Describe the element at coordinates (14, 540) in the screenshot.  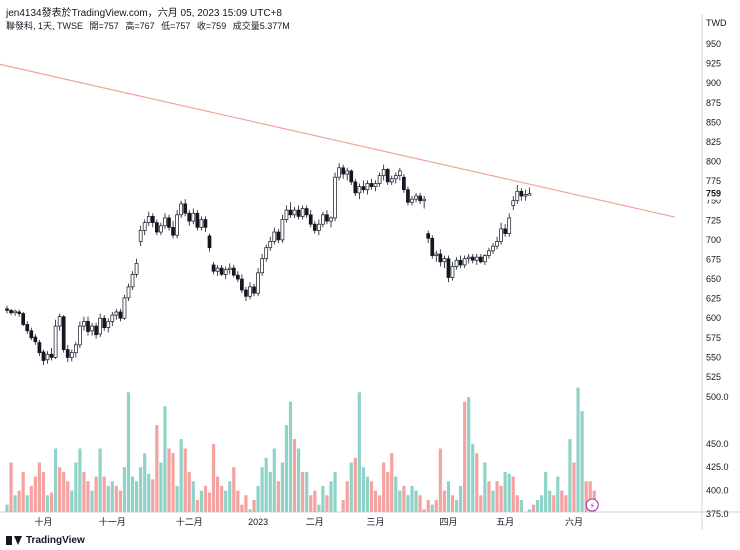
I see `tradingview-logo-icon` at that location.